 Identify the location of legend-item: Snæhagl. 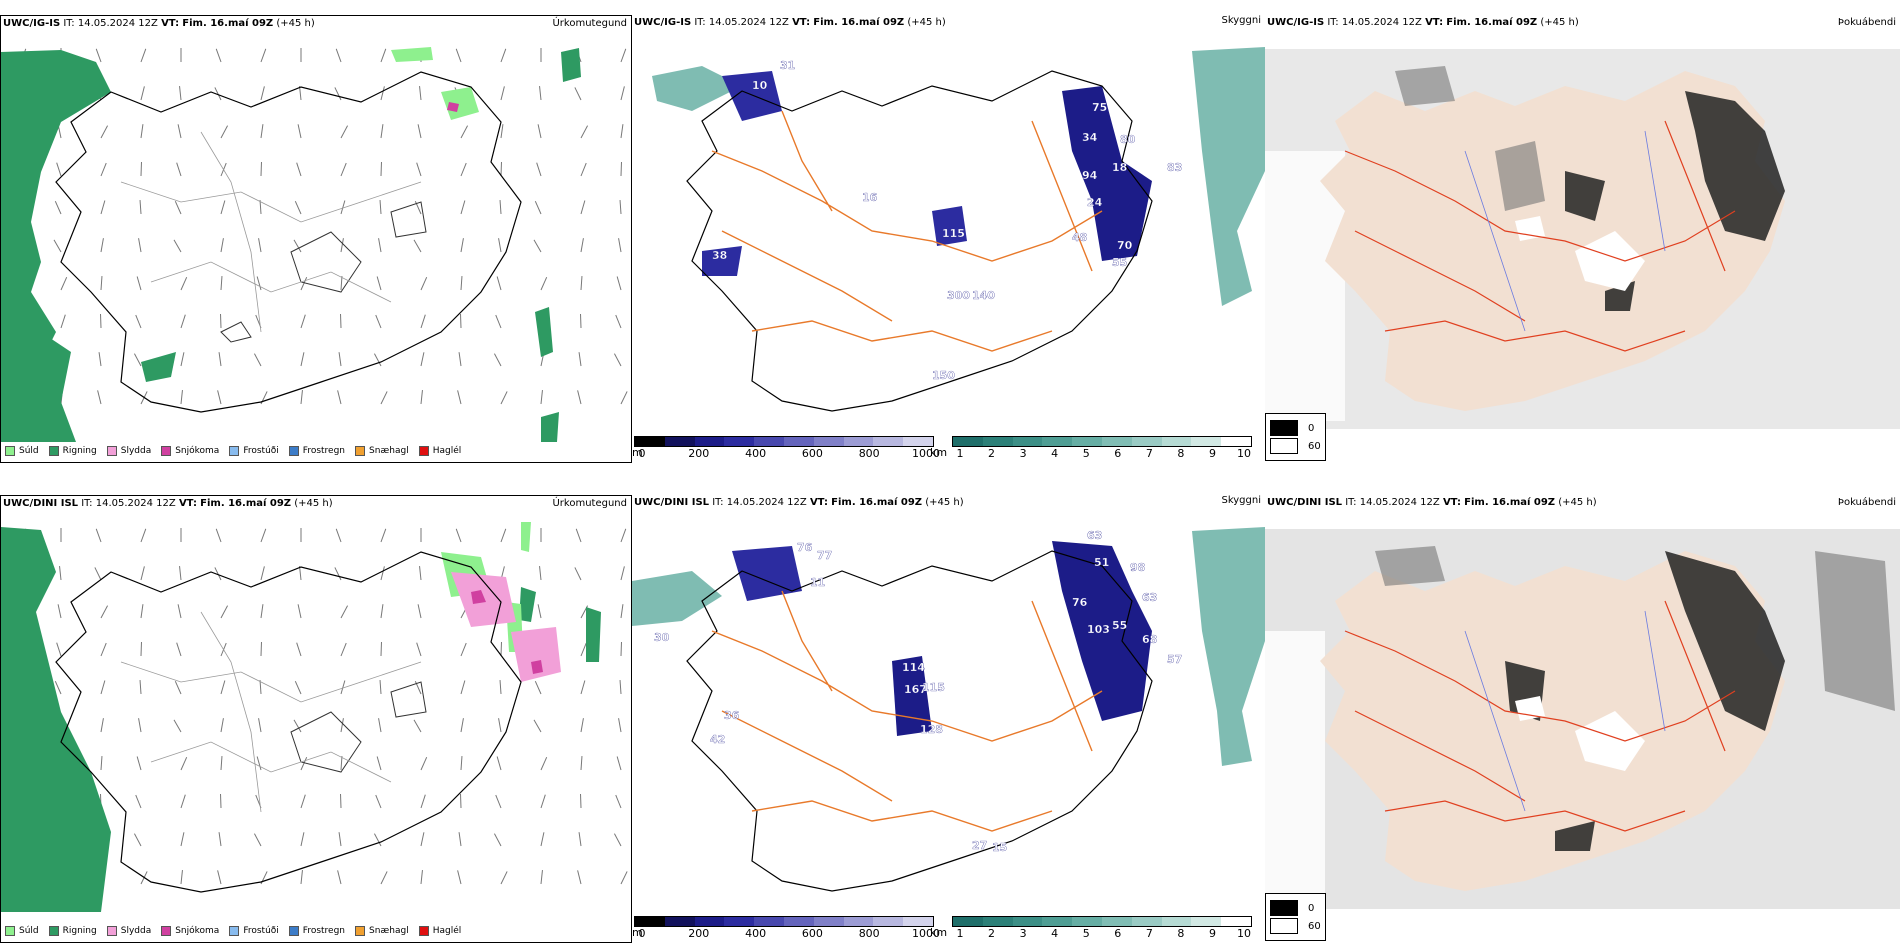
(382, 451).